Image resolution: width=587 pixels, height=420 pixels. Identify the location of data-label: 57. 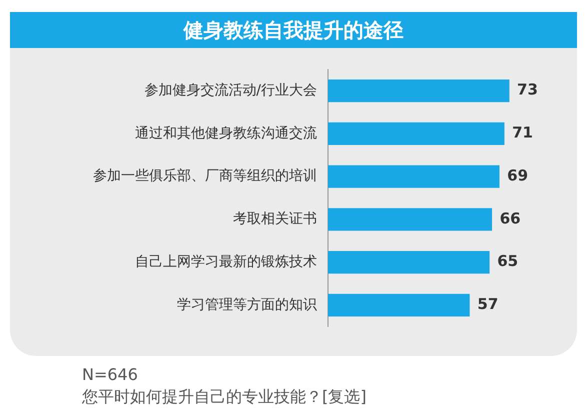
(487, 304).